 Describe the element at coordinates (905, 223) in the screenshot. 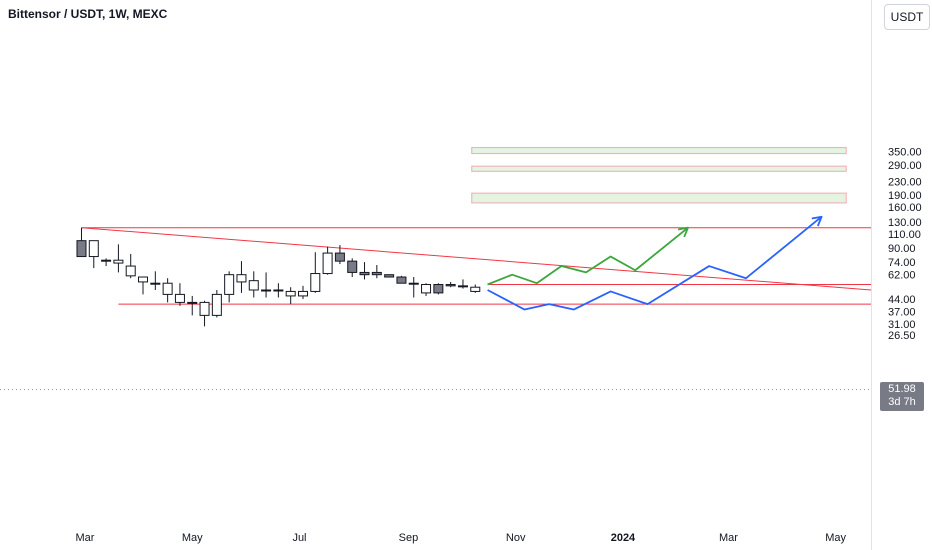

I see `y-tick-label: 130.00` at that location.